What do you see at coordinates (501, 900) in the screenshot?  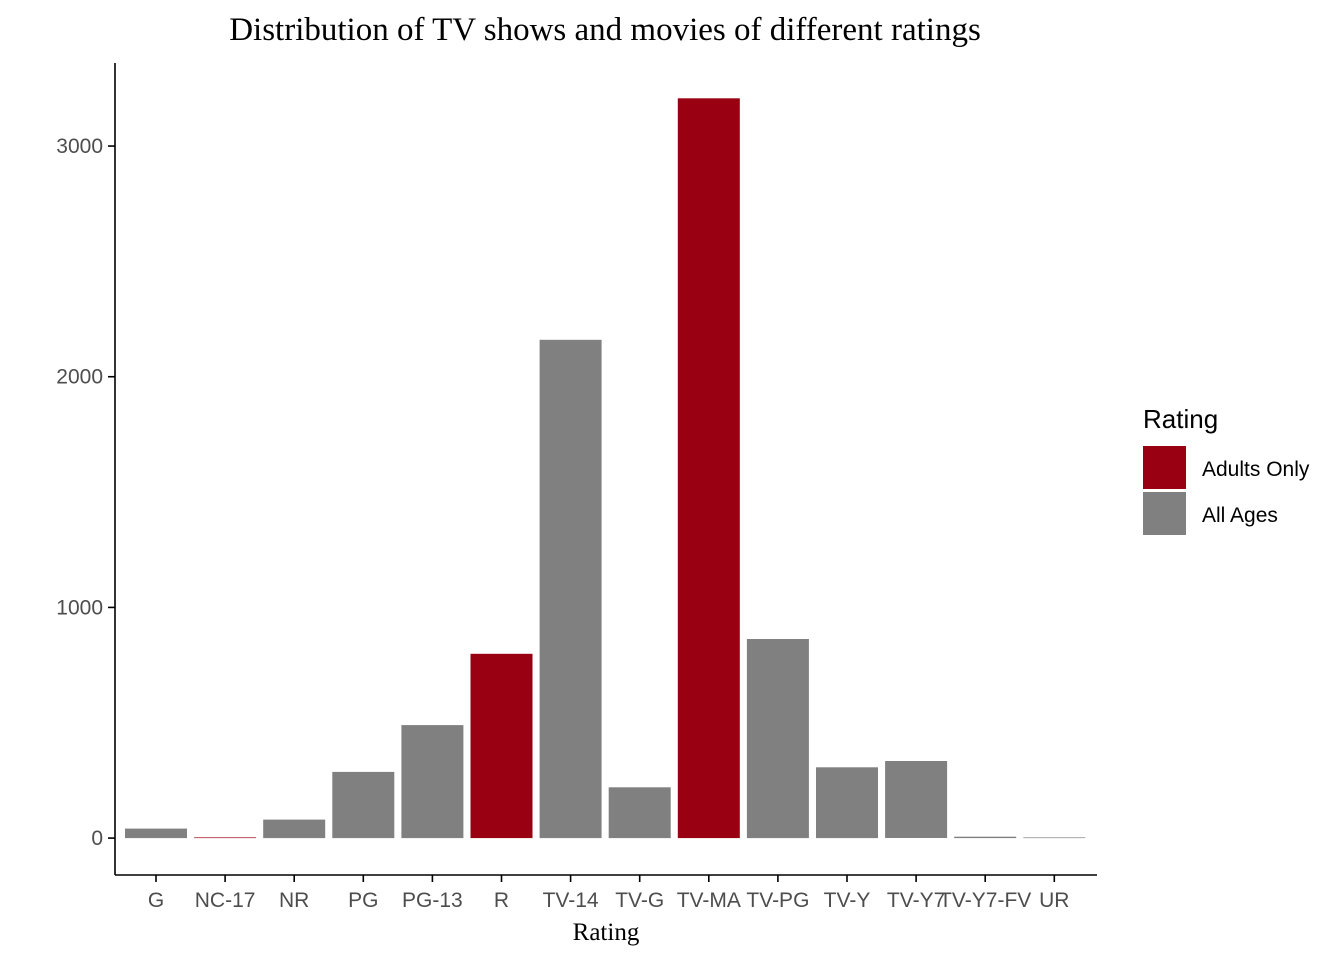 I see `x-tick-label: R` at bounding box center [501, 900].